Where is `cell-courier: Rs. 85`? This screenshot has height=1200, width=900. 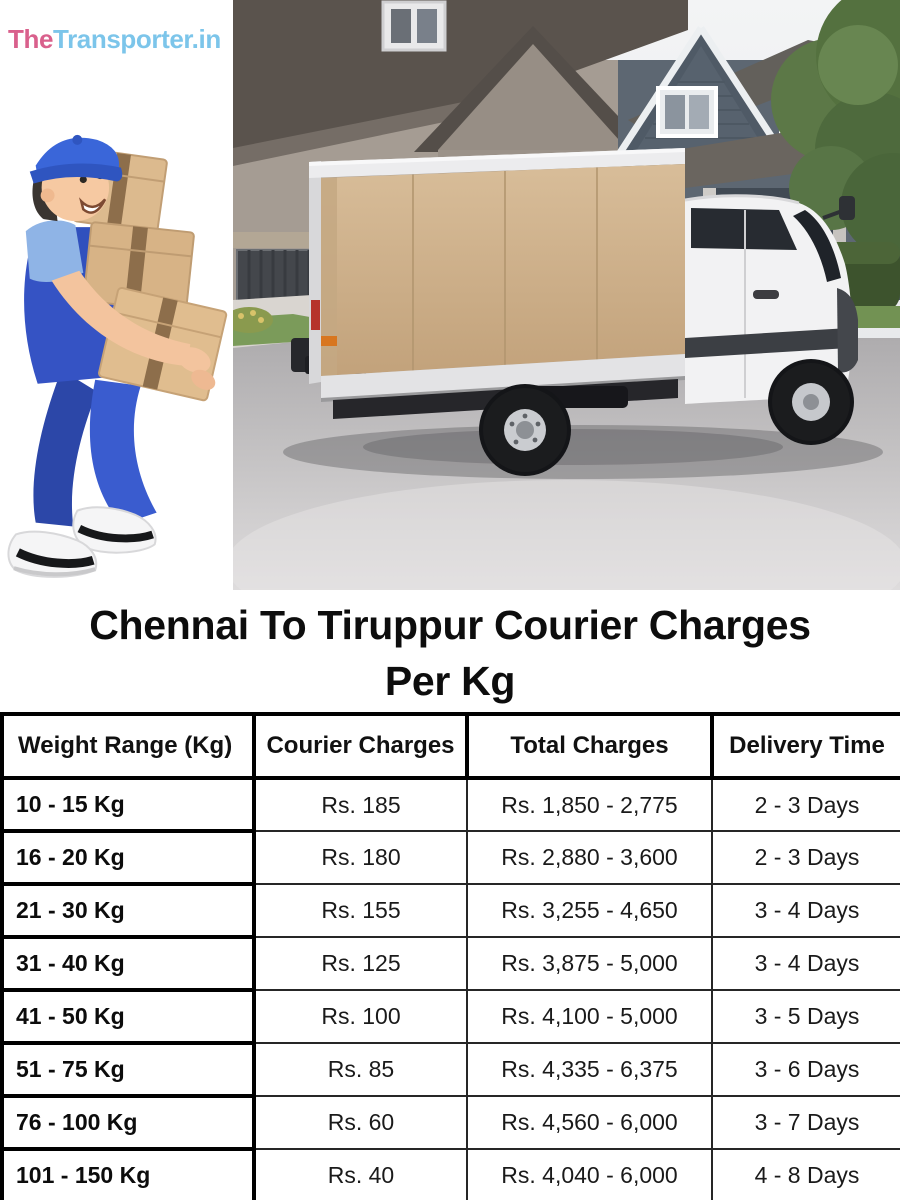 cell-courier: Rs. 85 is located at coordinates (360, 1069).